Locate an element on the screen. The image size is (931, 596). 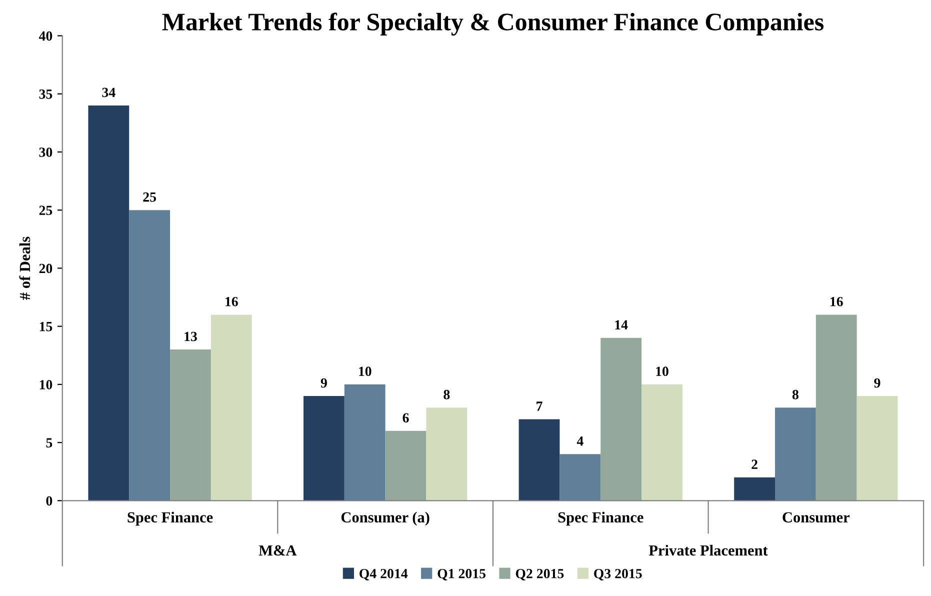
y-axis-title: # of Deals is located at coordinates (24, 268).